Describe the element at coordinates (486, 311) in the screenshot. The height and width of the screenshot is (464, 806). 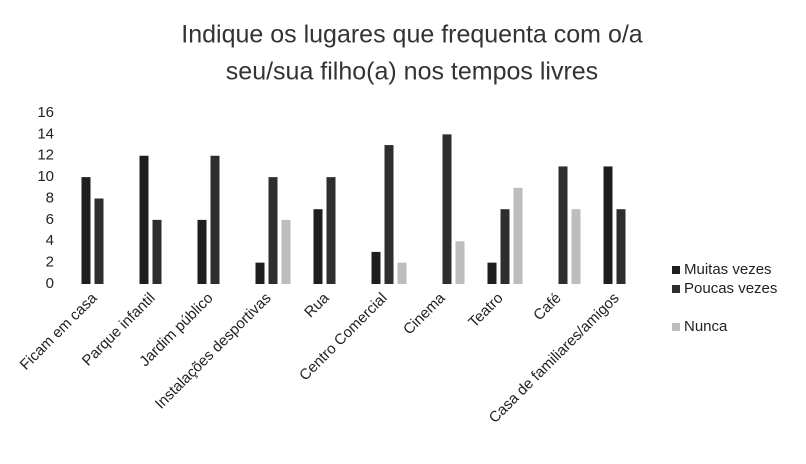
I see `x-tick-label: Teatro` at that location.